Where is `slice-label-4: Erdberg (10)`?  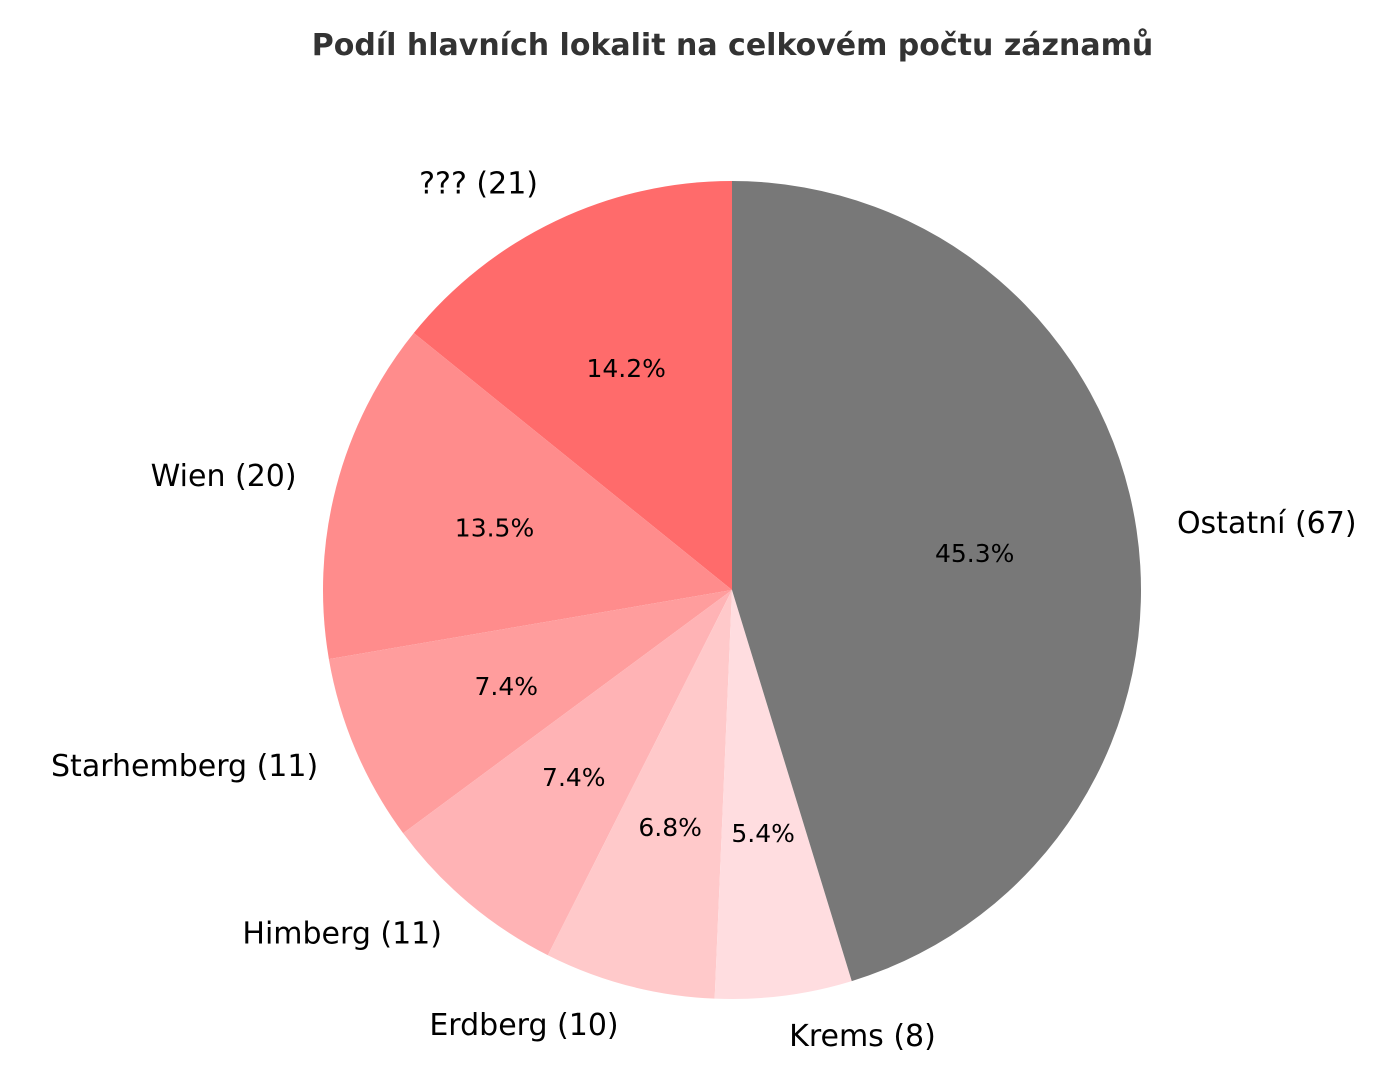 slice-label-4: Erdberg (10) is located at coordinates (523, 1025).